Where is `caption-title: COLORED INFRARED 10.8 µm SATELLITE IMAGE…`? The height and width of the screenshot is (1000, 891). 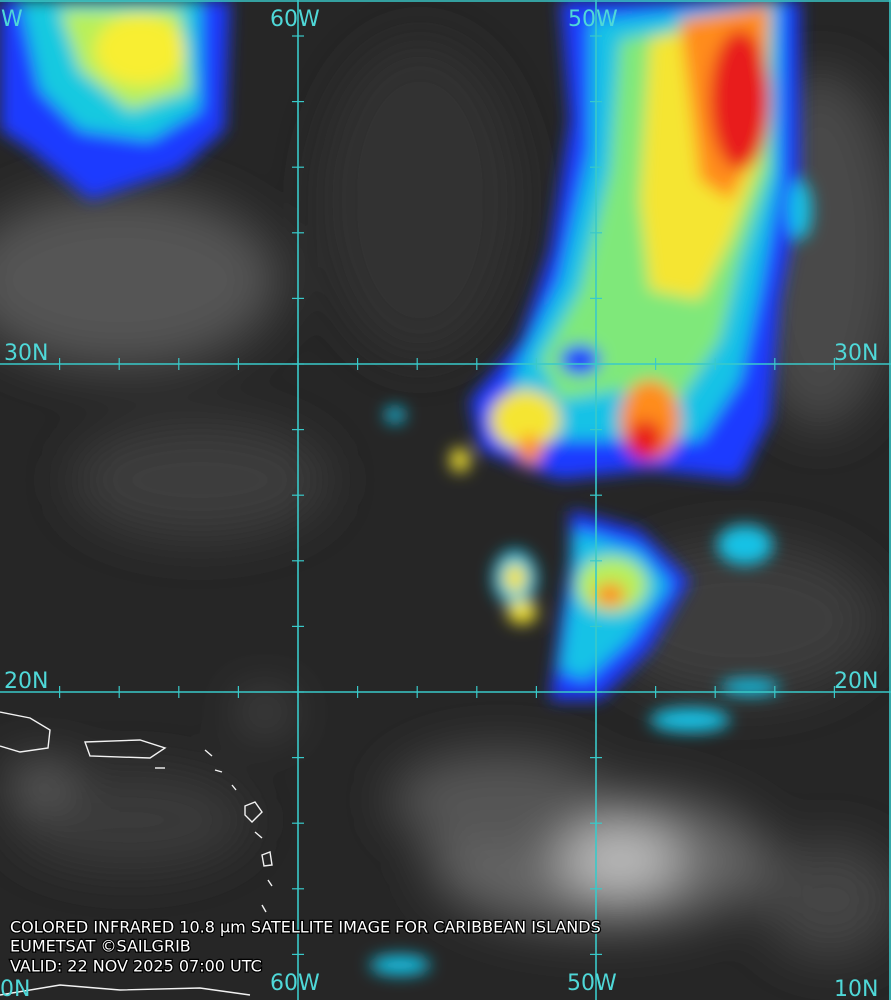
caption-title: COLORED INFRARED 10.8 µm SATELLITE IMAGE… is located at coordinates (305, 927).